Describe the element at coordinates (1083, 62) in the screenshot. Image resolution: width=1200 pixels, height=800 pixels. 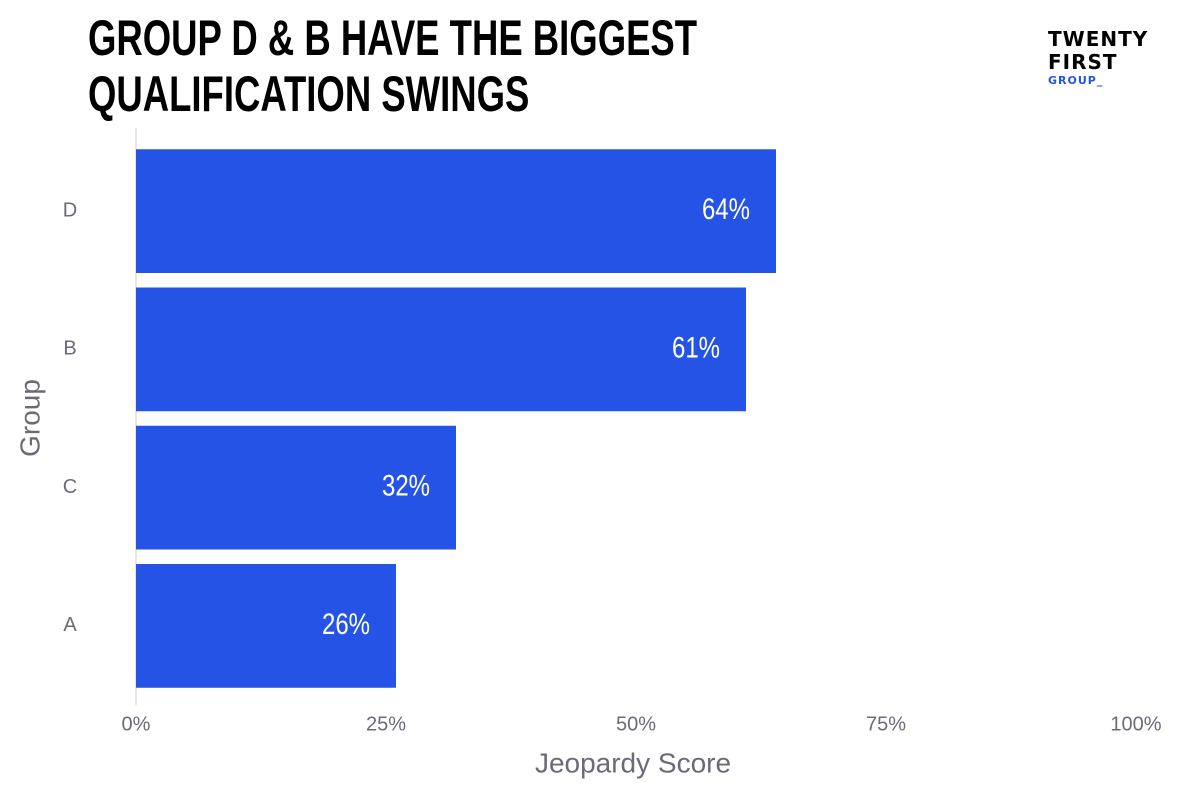
I see `logo-text: FIRST` at that location.